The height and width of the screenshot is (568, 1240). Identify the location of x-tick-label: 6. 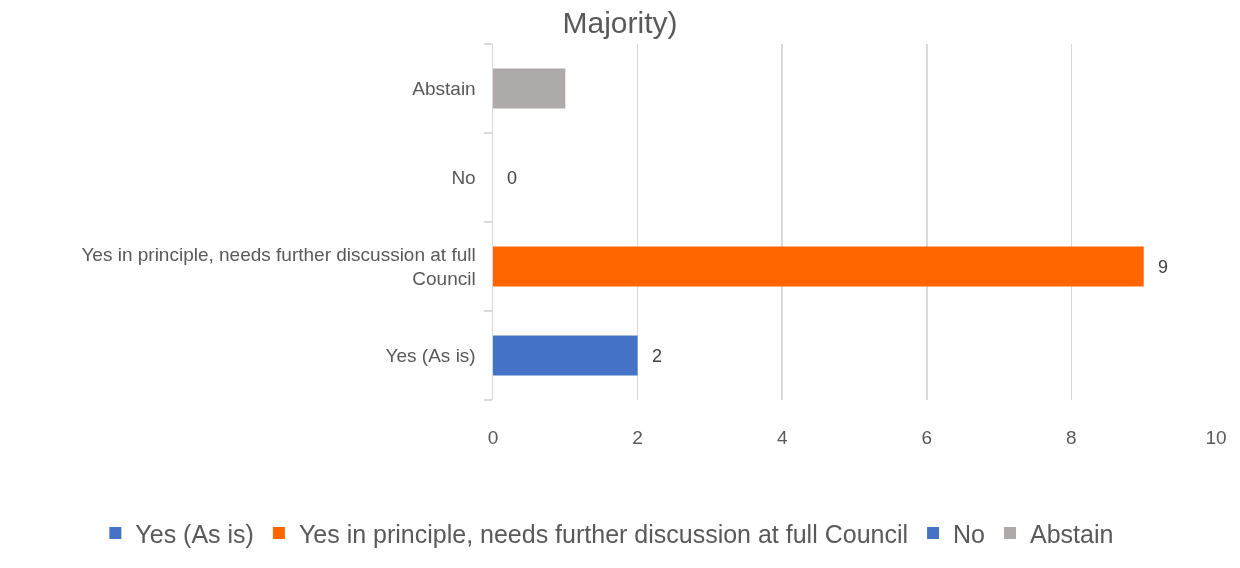
(927, 437).